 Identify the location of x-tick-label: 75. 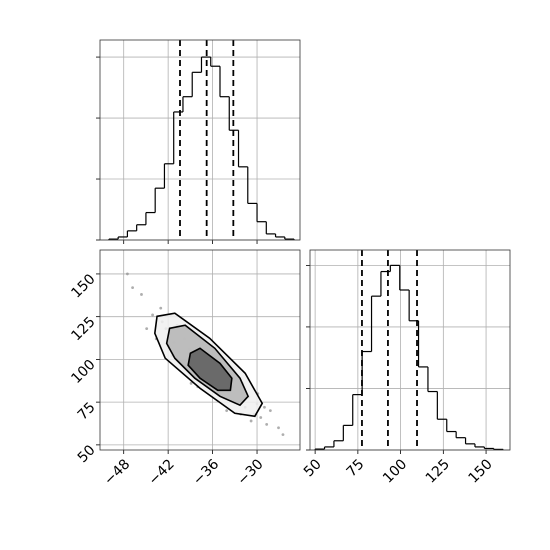
(356, 468).